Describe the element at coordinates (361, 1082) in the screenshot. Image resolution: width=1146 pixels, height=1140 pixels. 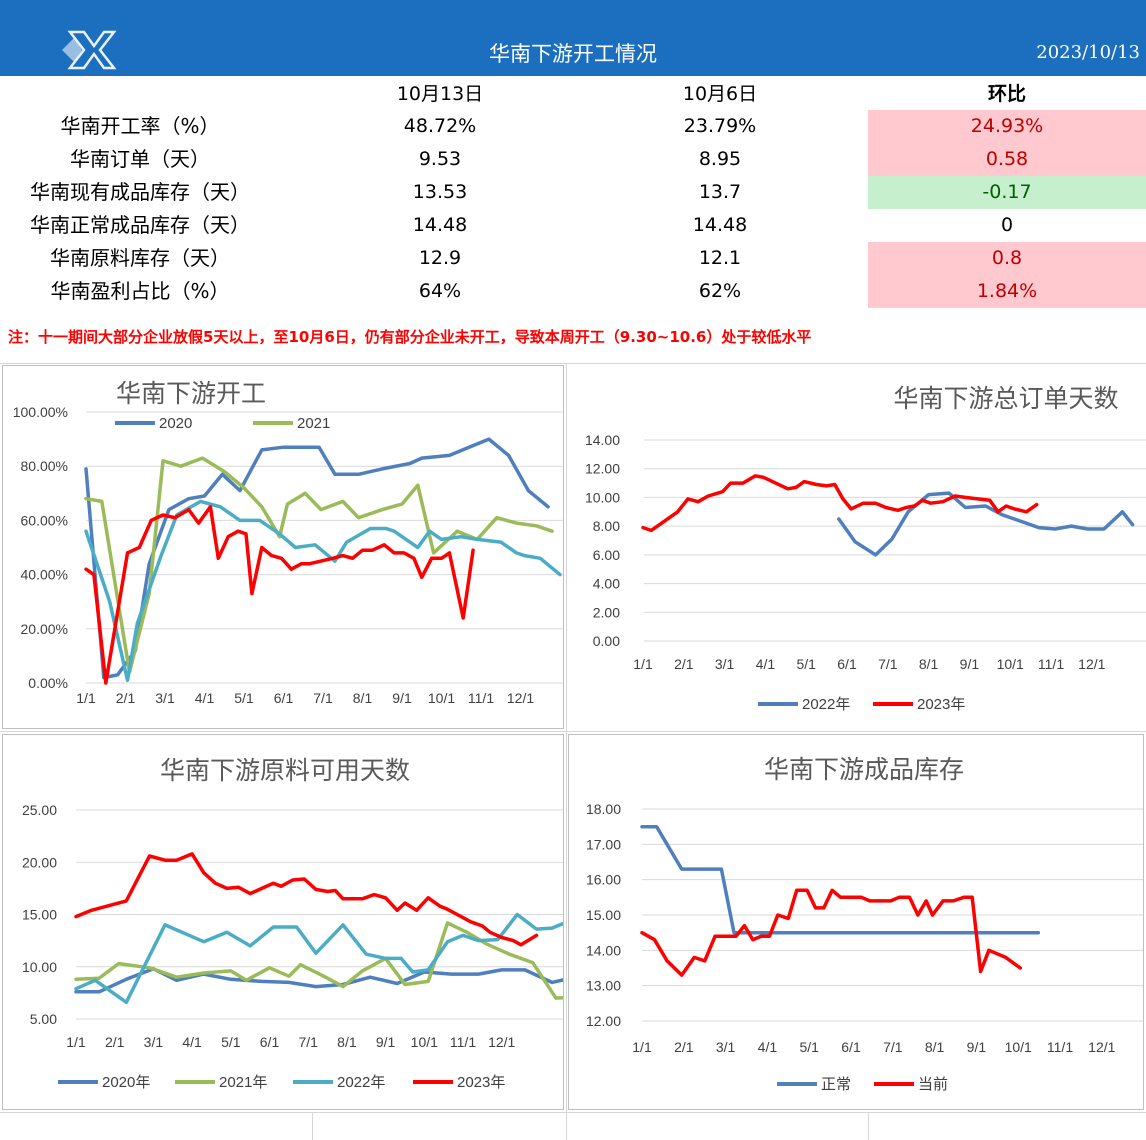
I see `legend-label: 2022年` at that location.